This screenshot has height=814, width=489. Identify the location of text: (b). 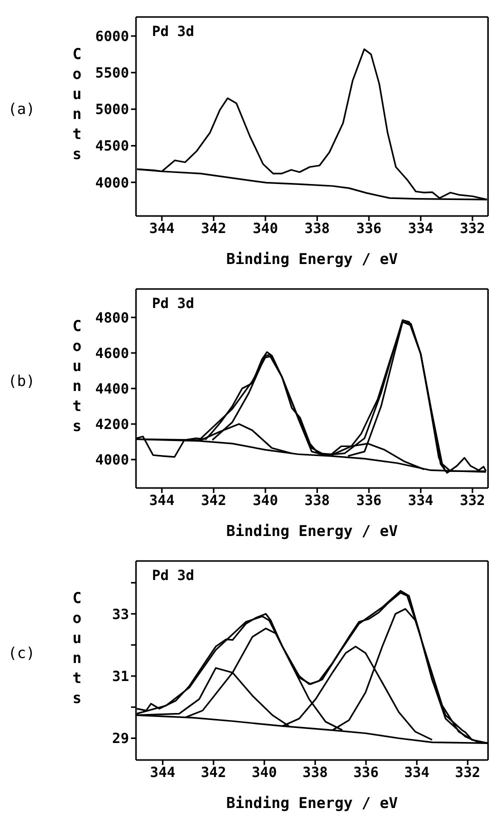
(22, 381).